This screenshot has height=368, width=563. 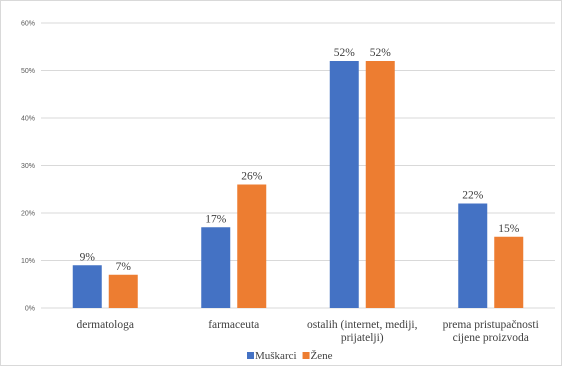 I want to click on x-tick-label-line: farmaceuta, so click(x=233, y=325).